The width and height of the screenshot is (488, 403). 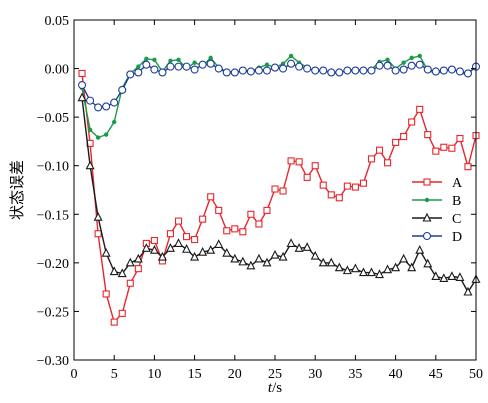 I want to click on x-tick-label: 10, so click(x=154, y=374).